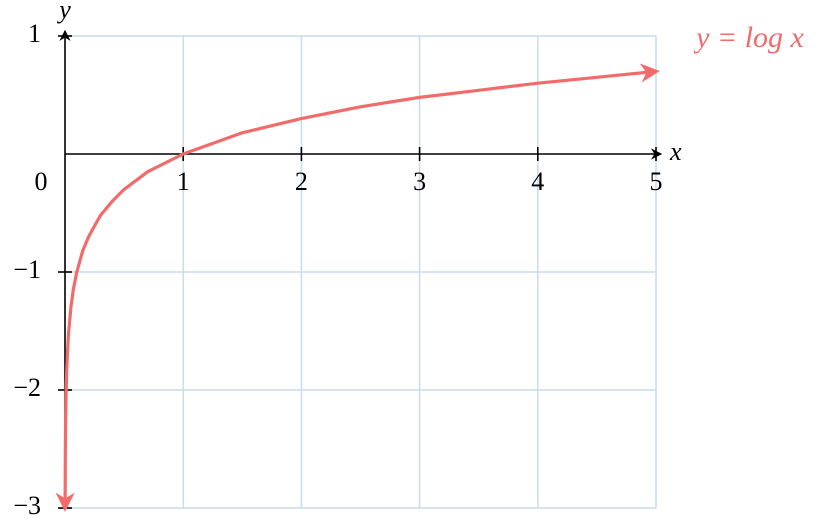 The image size is (831, 519). I want to click on y-tick-label: −2, so click(27, 387).